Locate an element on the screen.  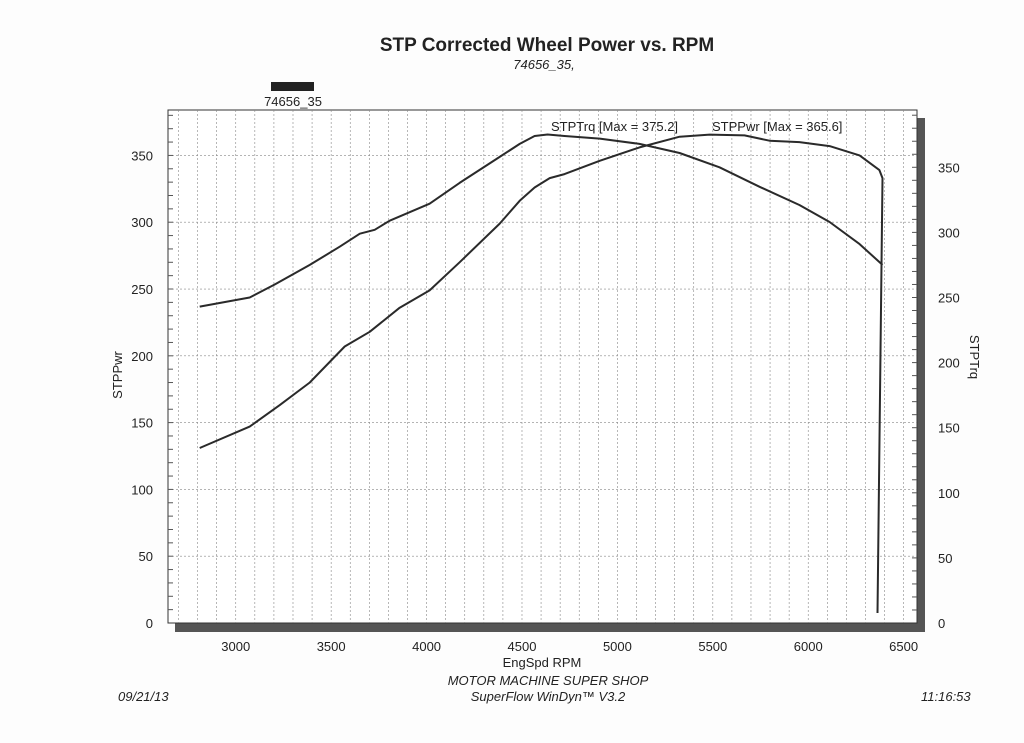
plot-shadow-right is located at coordinates (921, 375).